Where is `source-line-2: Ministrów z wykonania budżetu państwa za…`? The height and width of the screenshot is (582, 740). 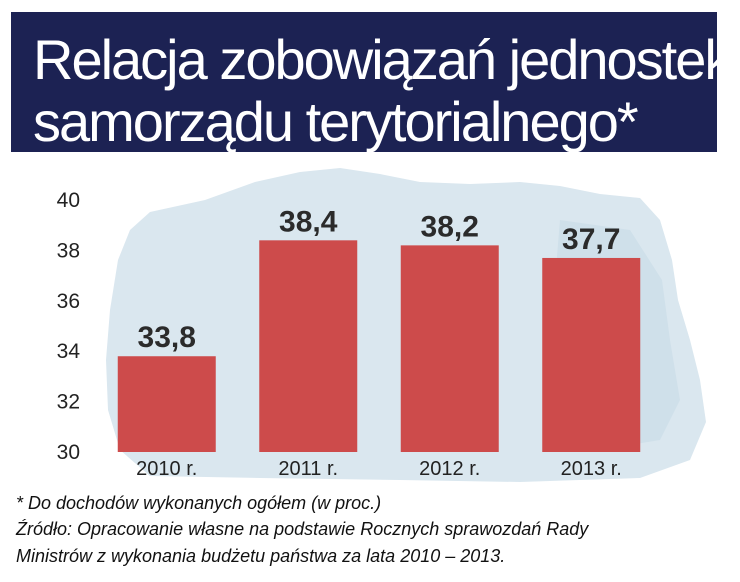
source-line-2: Ministrów z wykonania budżetu państwa za… is located at coordinates (261, 556).